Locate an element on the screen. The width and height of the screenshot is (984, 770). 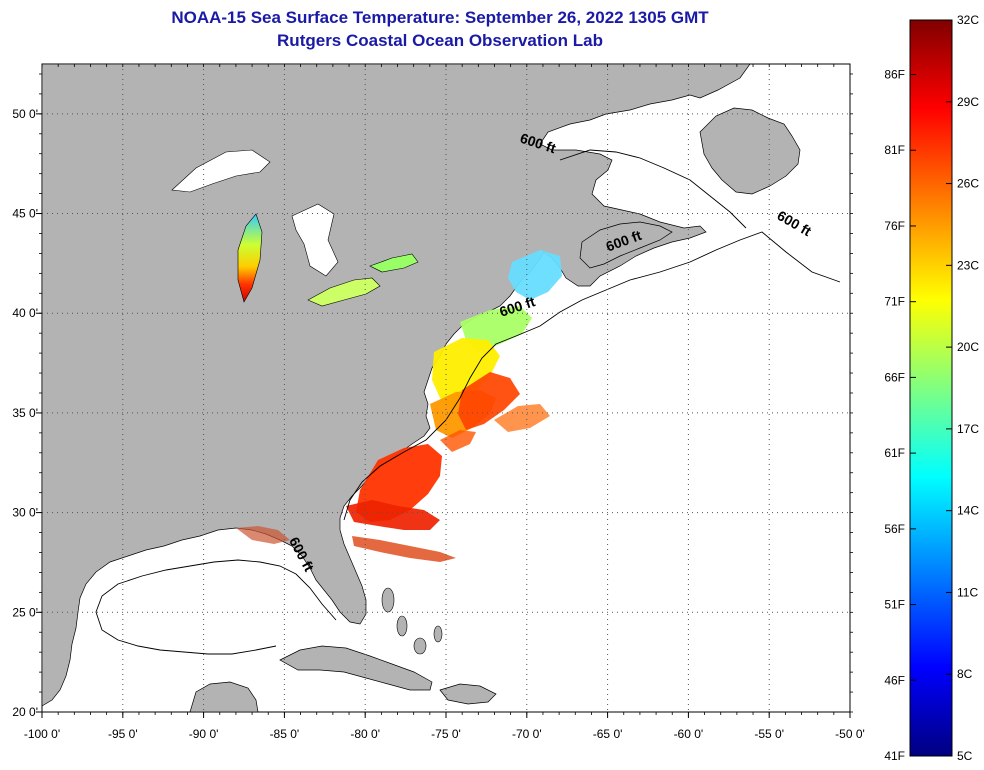
x-tick-label: -75 0' is located at coordinates (446, 734).